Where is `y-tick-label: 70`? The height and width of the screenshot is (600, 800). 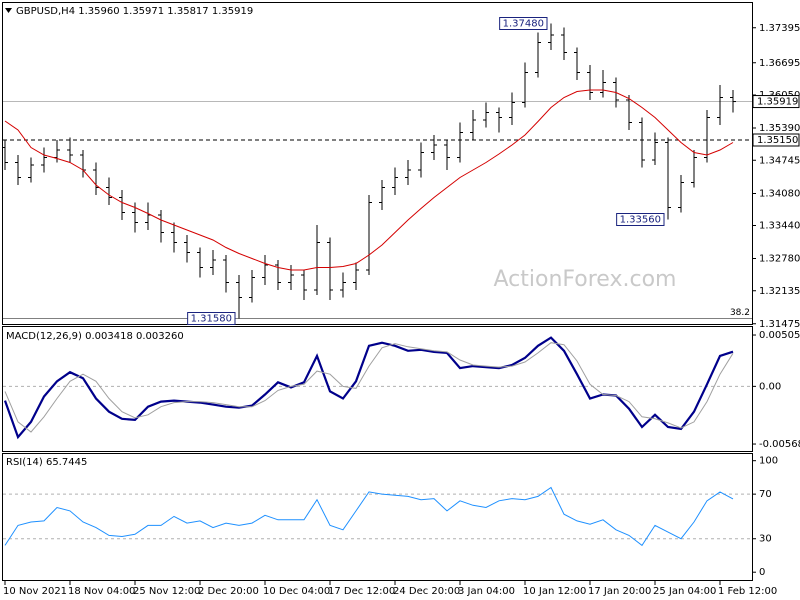
y-tick-label: 70 is located at coordinates (765, 494).